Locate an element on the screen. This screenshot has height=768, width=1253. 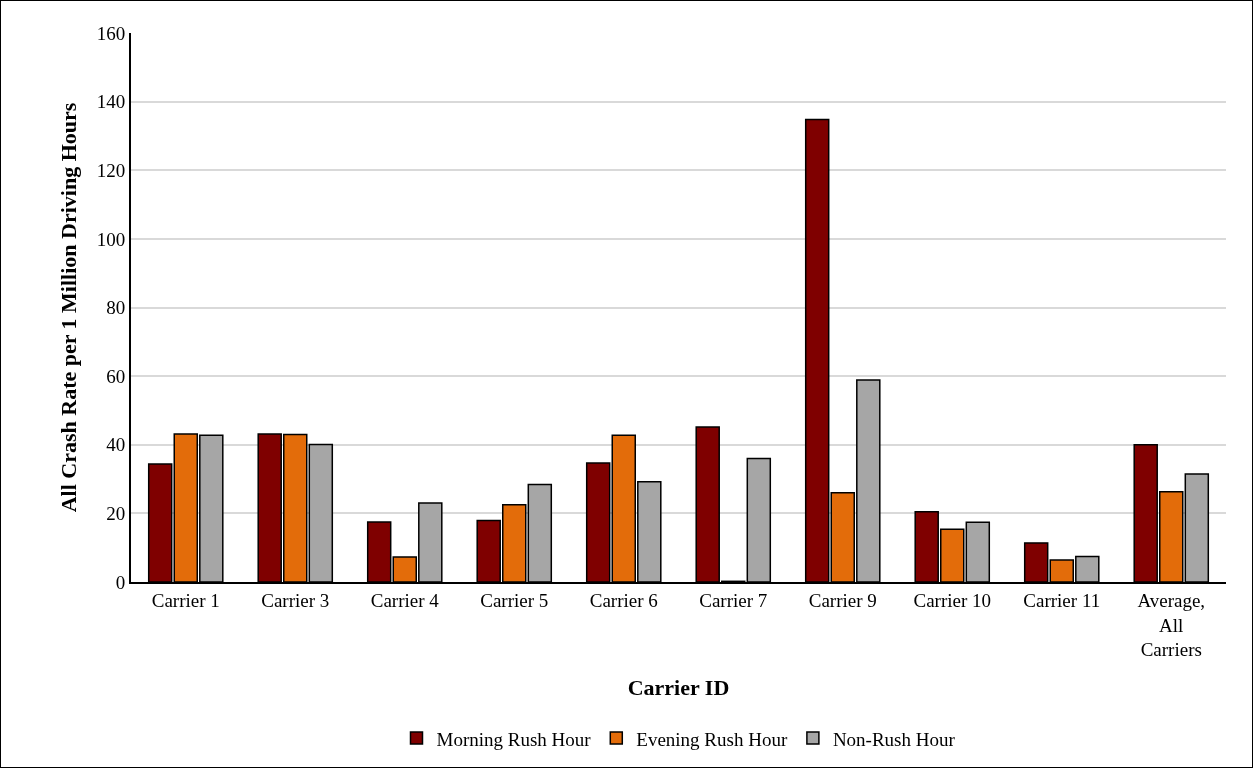
y-axis-title: All Crash Rate per 1 Million Driving Hours is located at coordinates (68, 307).